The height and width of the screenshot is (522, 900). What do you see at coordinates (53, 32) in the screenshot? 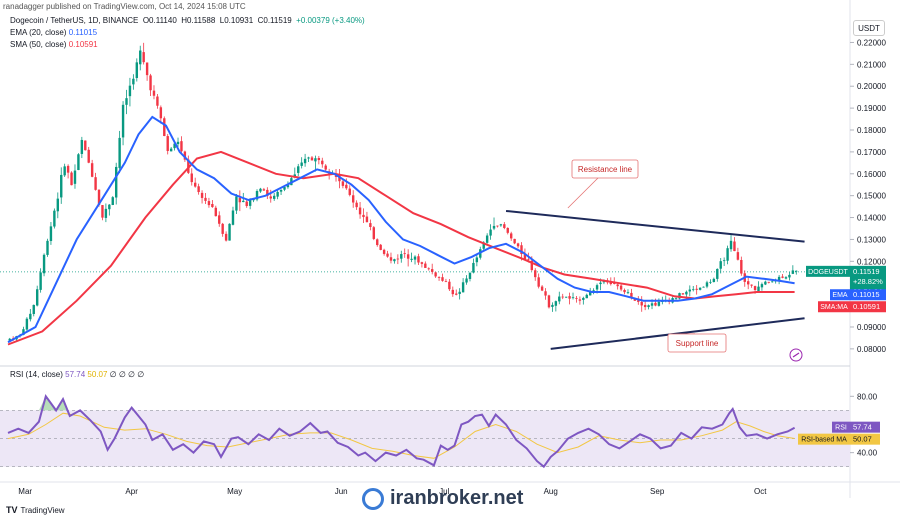
I see `ema-legend: EMA (20, close) 0.11015` at bounding box center [53, 32].